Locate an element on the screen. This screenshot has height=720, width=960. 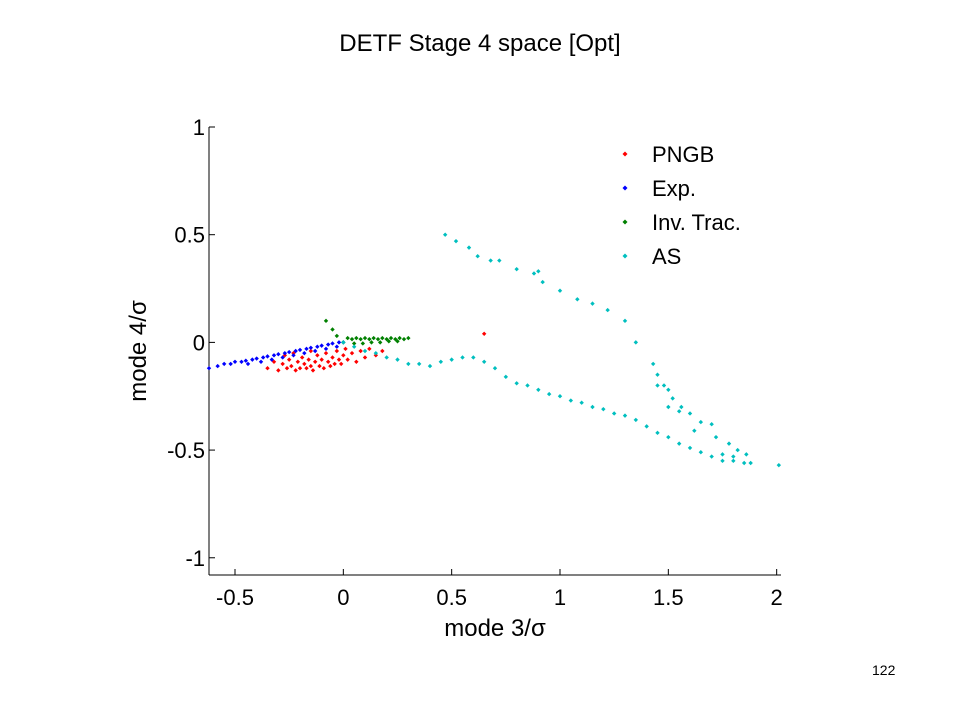
x-tick-label: 1 is located at coordinates (560, 597).